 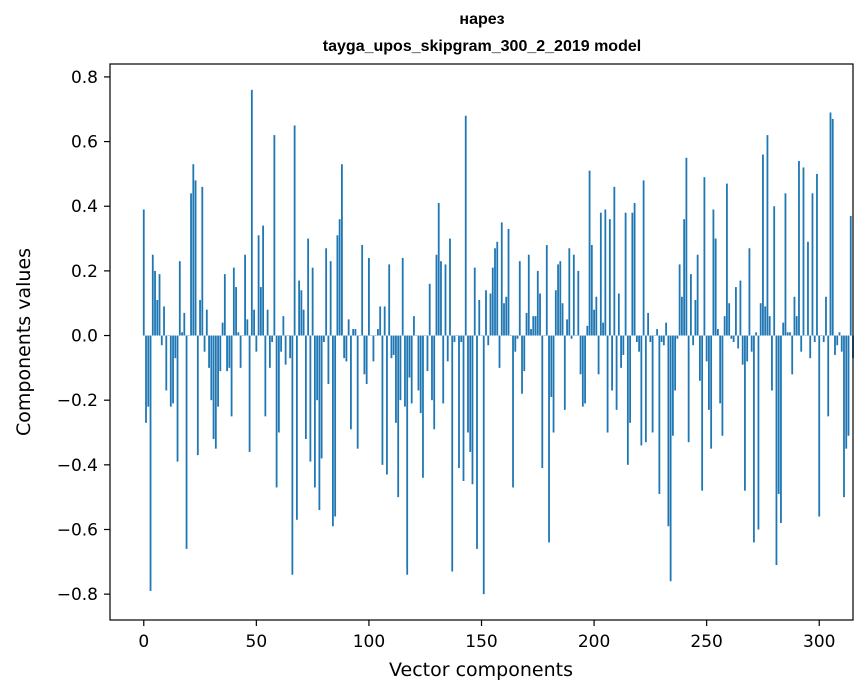 What do you see at coordinates (481, 670) in the screenshot?
I see `x-axis-label: Vector components` at bounding box center [481, 670].